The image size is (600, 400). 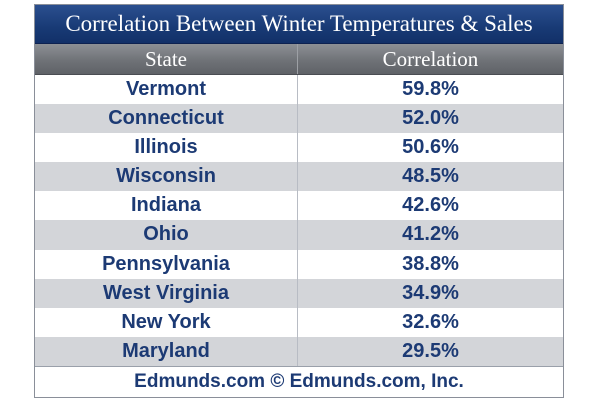 What do you see at coordinates (166, 351) in the screenshot?
I see `state-cell: Maryland` at bounding box center [166, 351].